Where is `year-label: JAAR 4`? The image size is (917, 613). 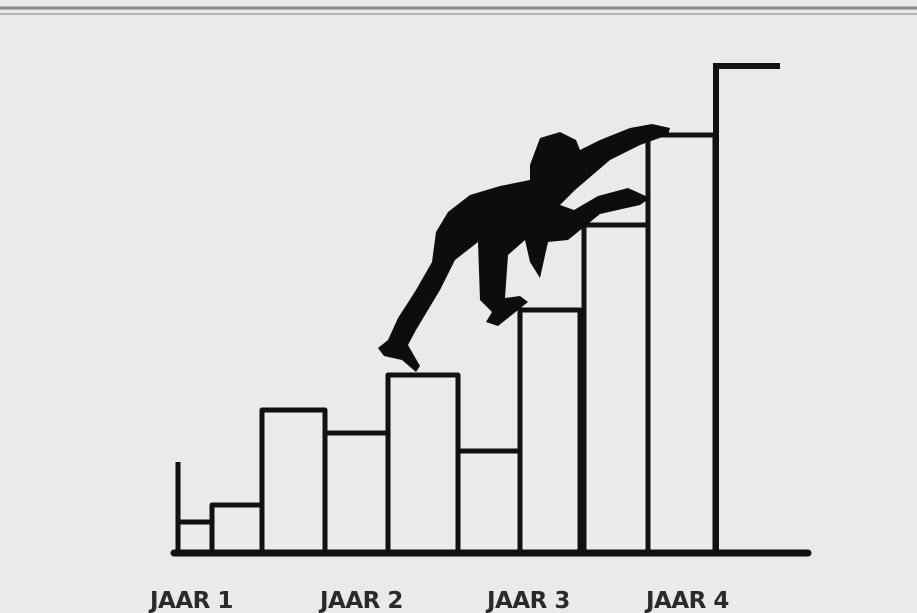 year-label: JAAR 4 is located at coordinates (686, 600).